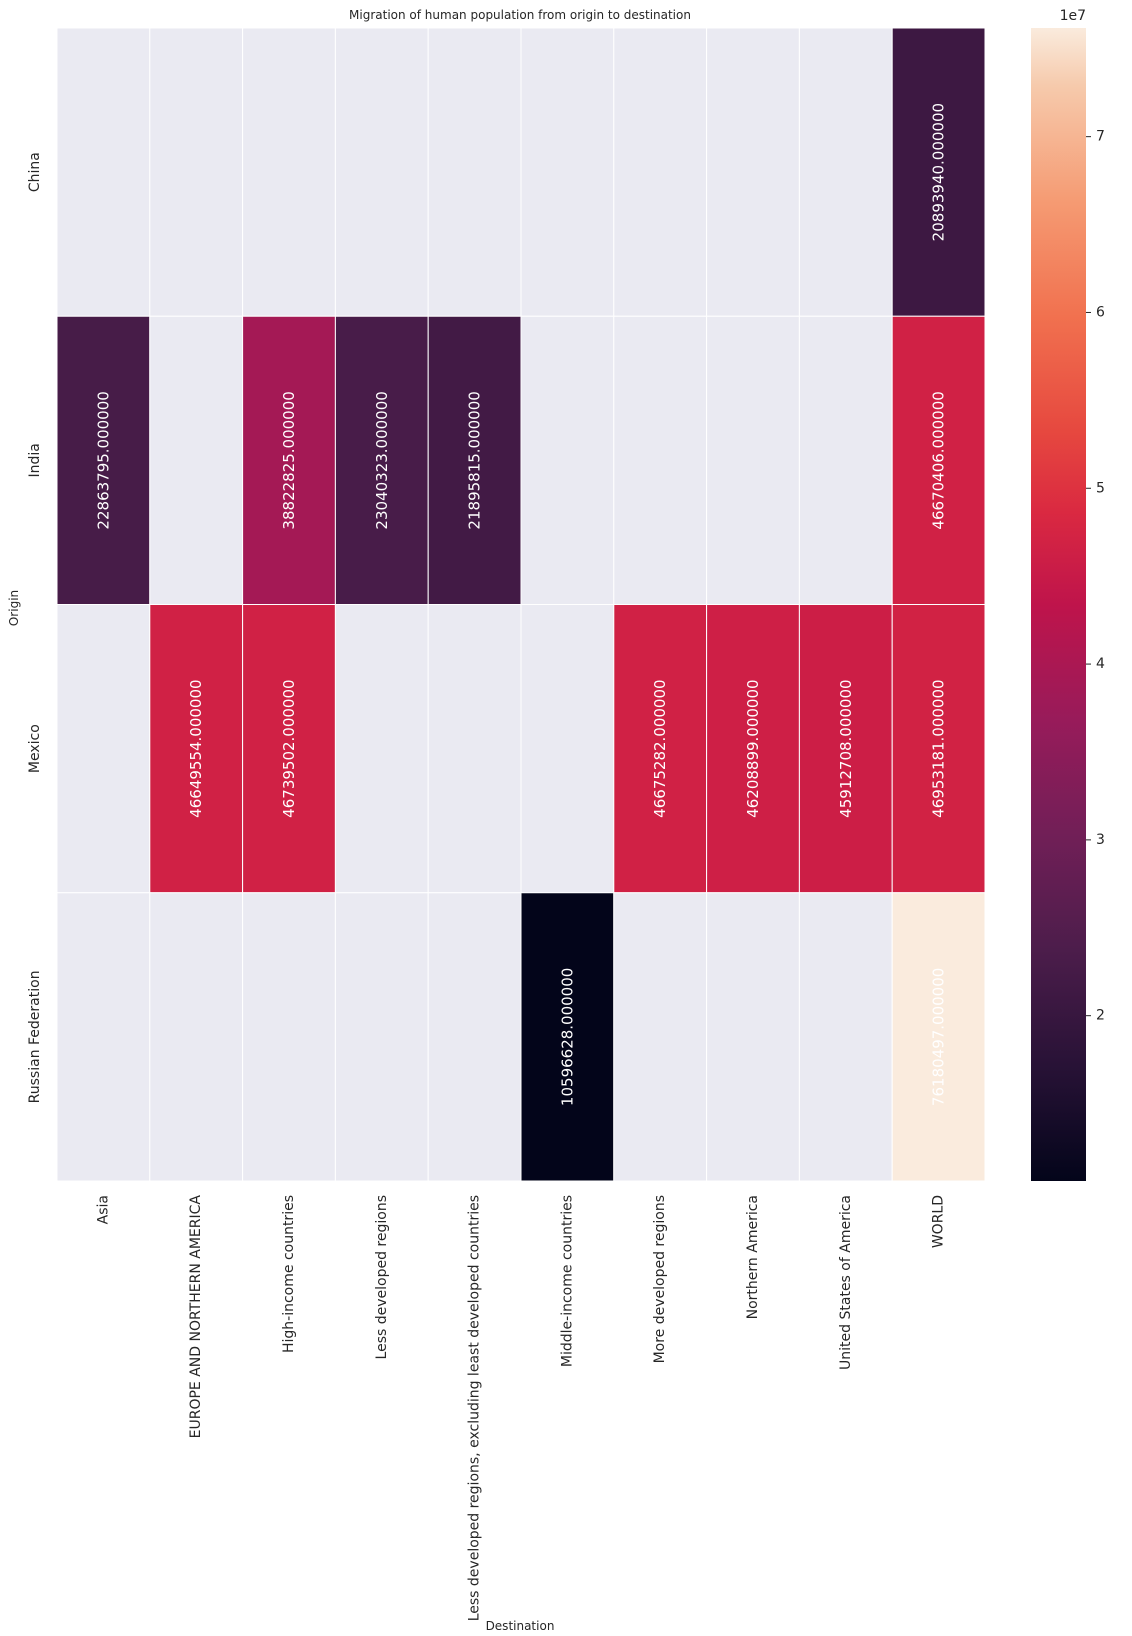 The image size is (1132, 1636). I want to click on heatmap-cell-label: 46208899.000000, so click(753, 748).